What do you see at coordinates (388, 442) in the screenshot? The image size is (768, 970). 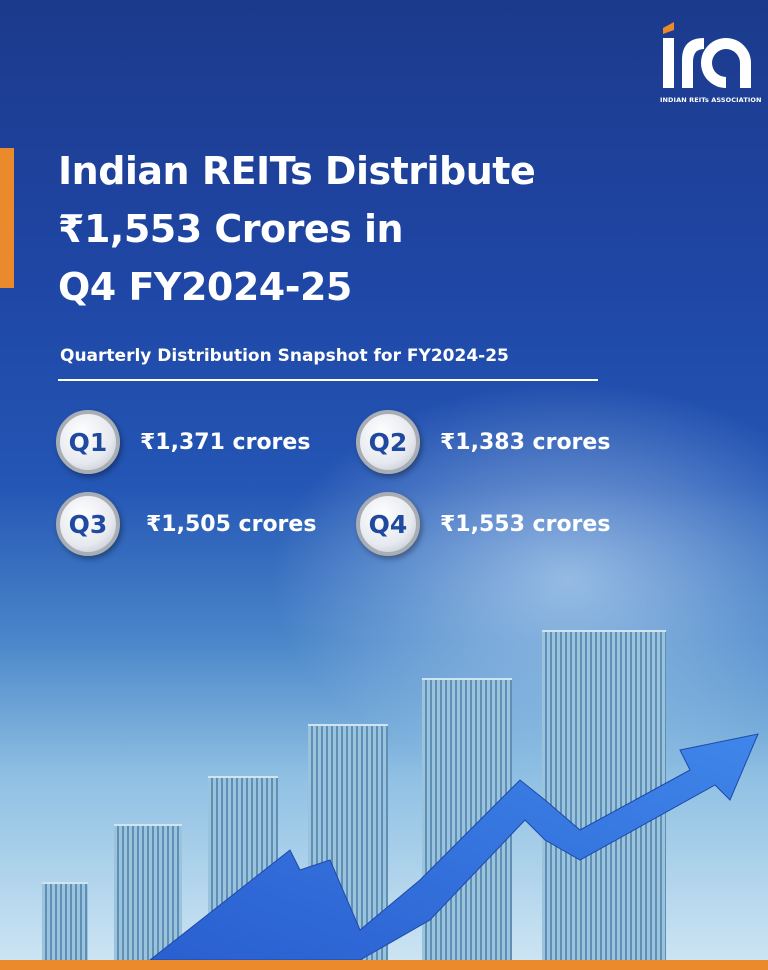 I see `q2-badge: Q2` at bounding box center [388, 442].